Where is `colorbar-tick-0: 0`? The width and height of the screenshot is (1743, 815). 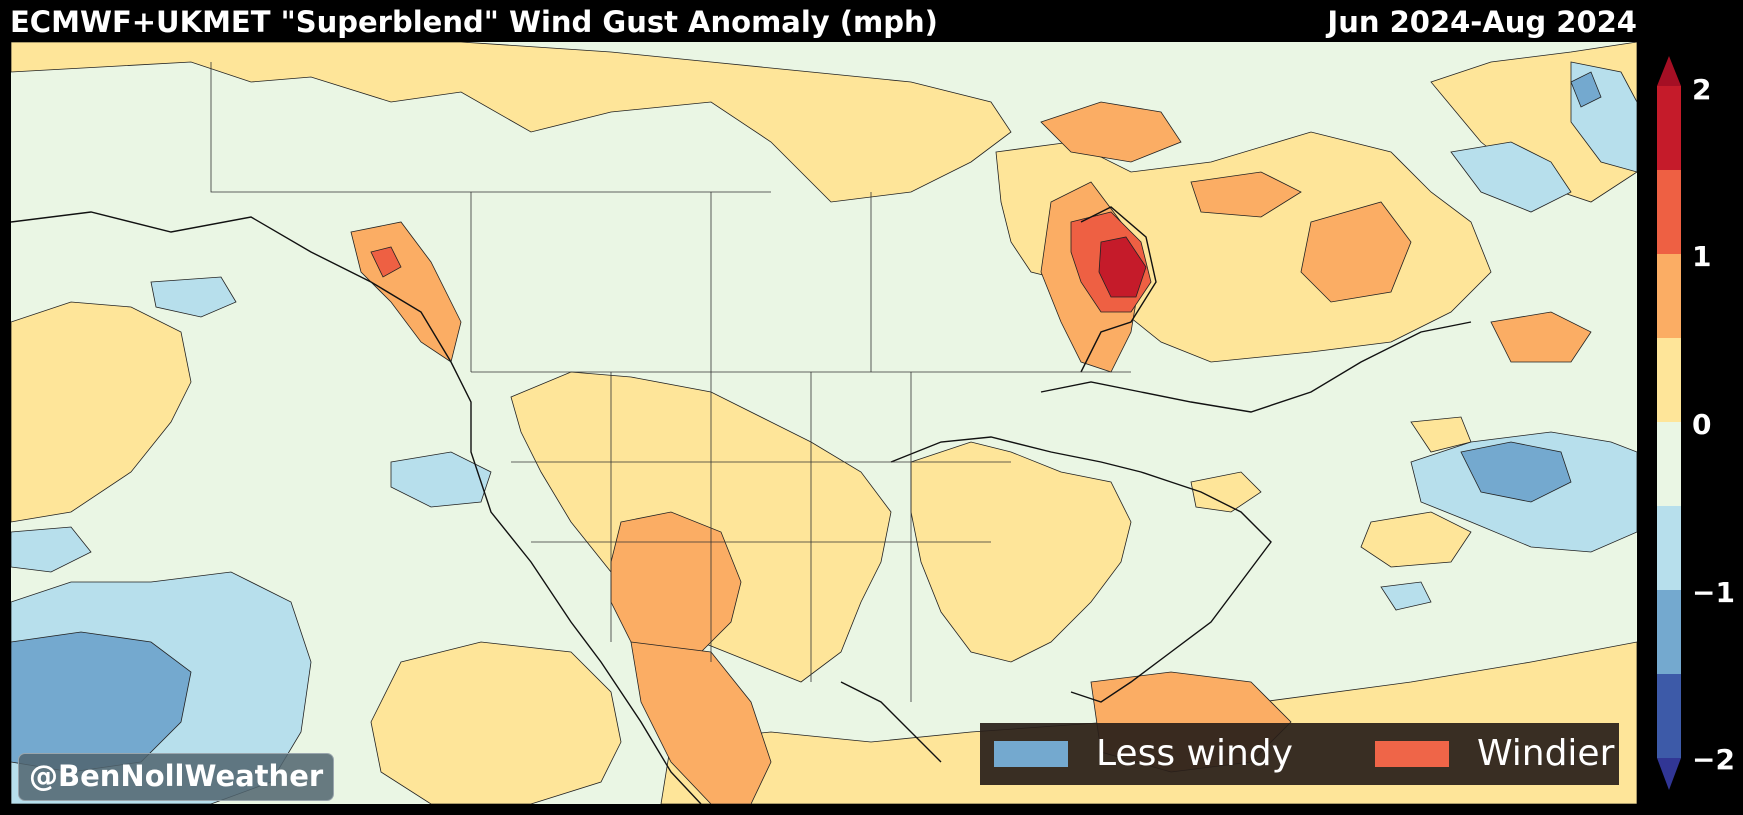
colorbar-tick-0: 0 is located at coordinates (1702, 424).